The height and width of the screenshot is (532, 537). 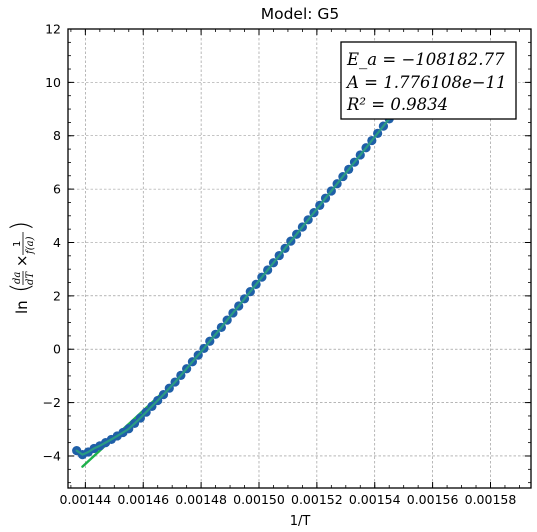 I want to click on activation-energy-text: E_a = −108182.77, so click(x=425, y=59).